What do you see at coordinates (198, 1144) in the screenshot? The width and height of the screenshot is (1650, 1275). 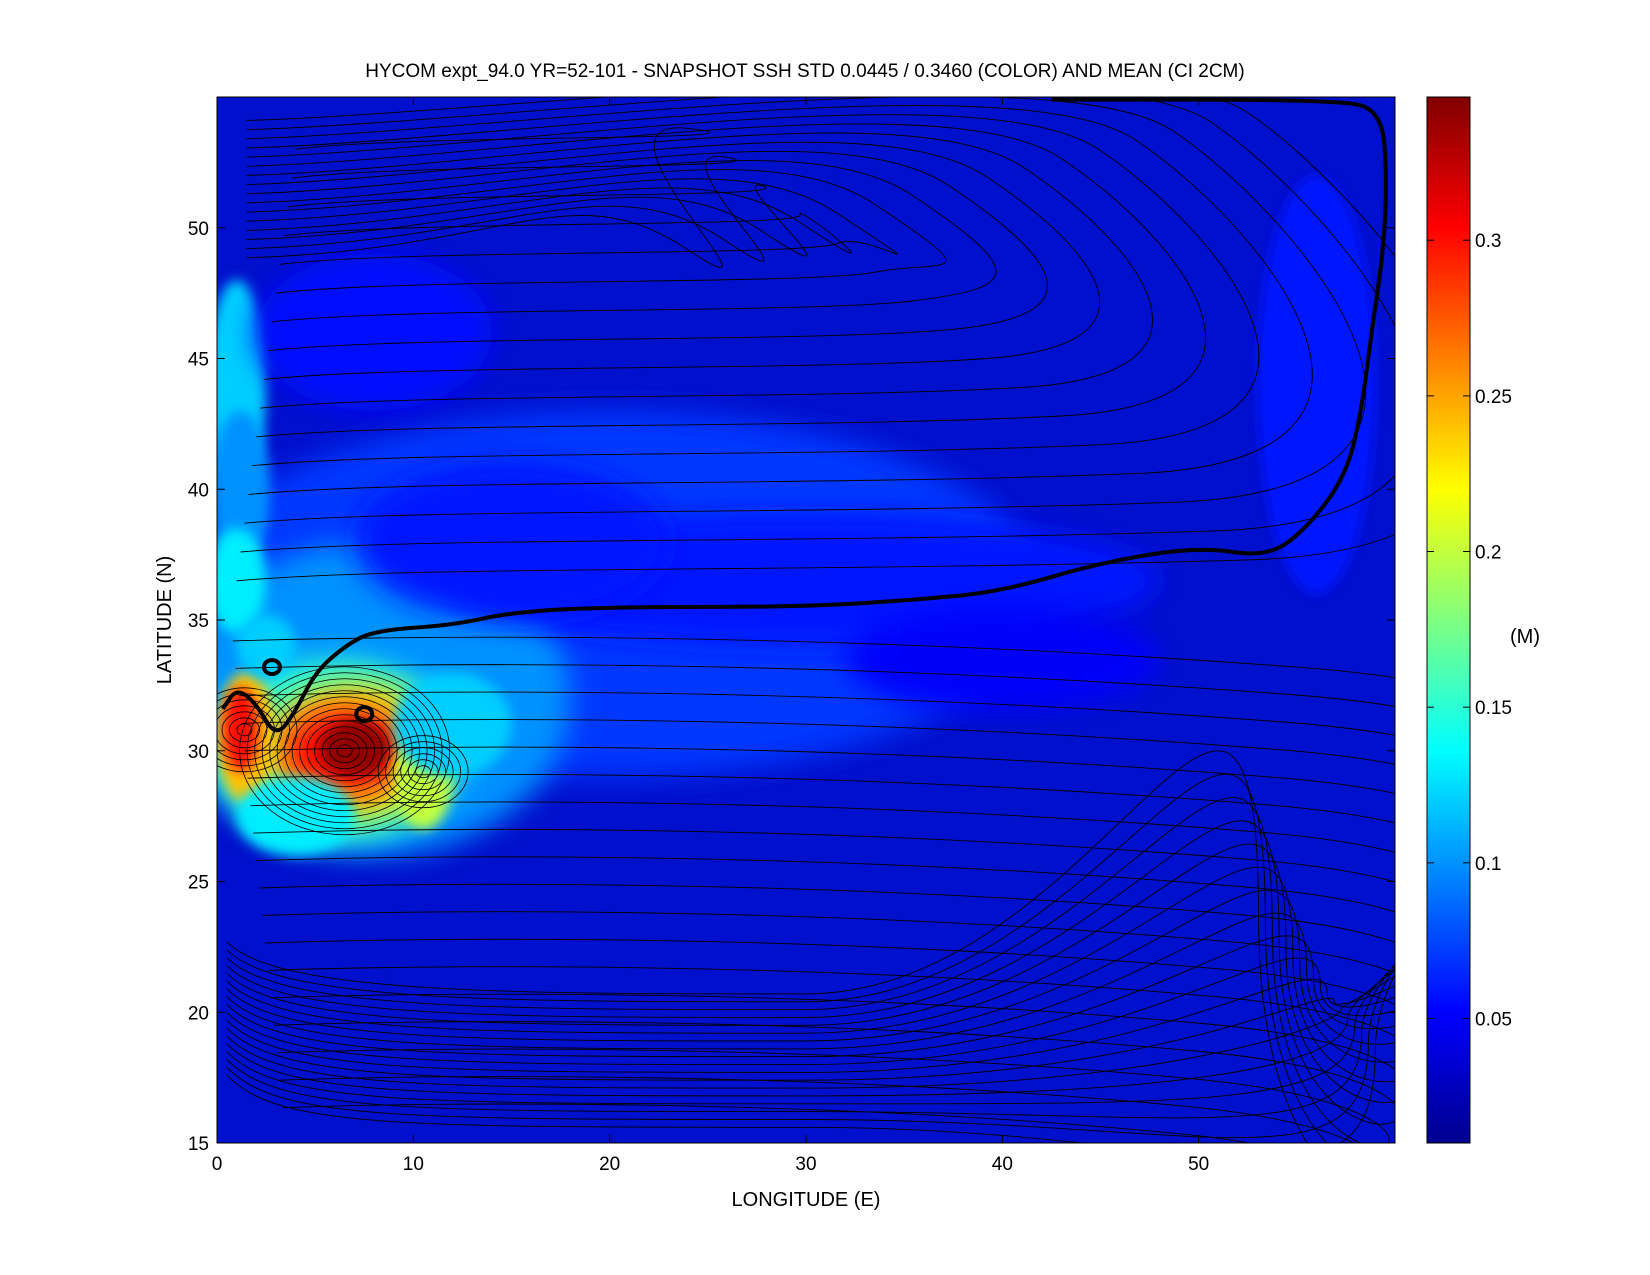 I see `y-tick-label: 15` at bounding box center [198, 1144].